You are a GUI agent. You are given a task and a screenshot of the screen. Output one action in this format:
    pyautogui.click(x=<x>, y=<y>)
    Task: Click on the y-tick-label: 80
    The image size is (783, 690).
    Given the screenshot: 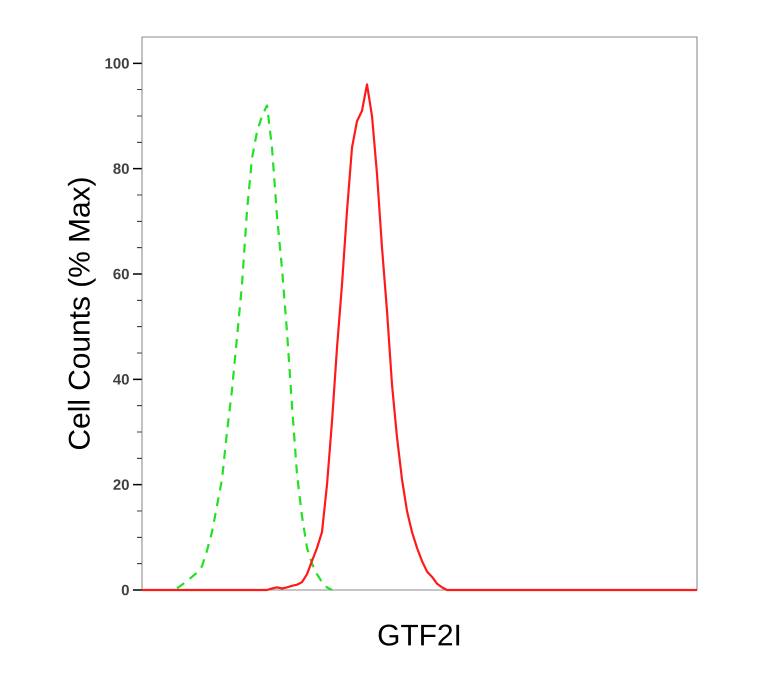 What is the action you would take?
    pyautogui.click(x=121, y=168)
    